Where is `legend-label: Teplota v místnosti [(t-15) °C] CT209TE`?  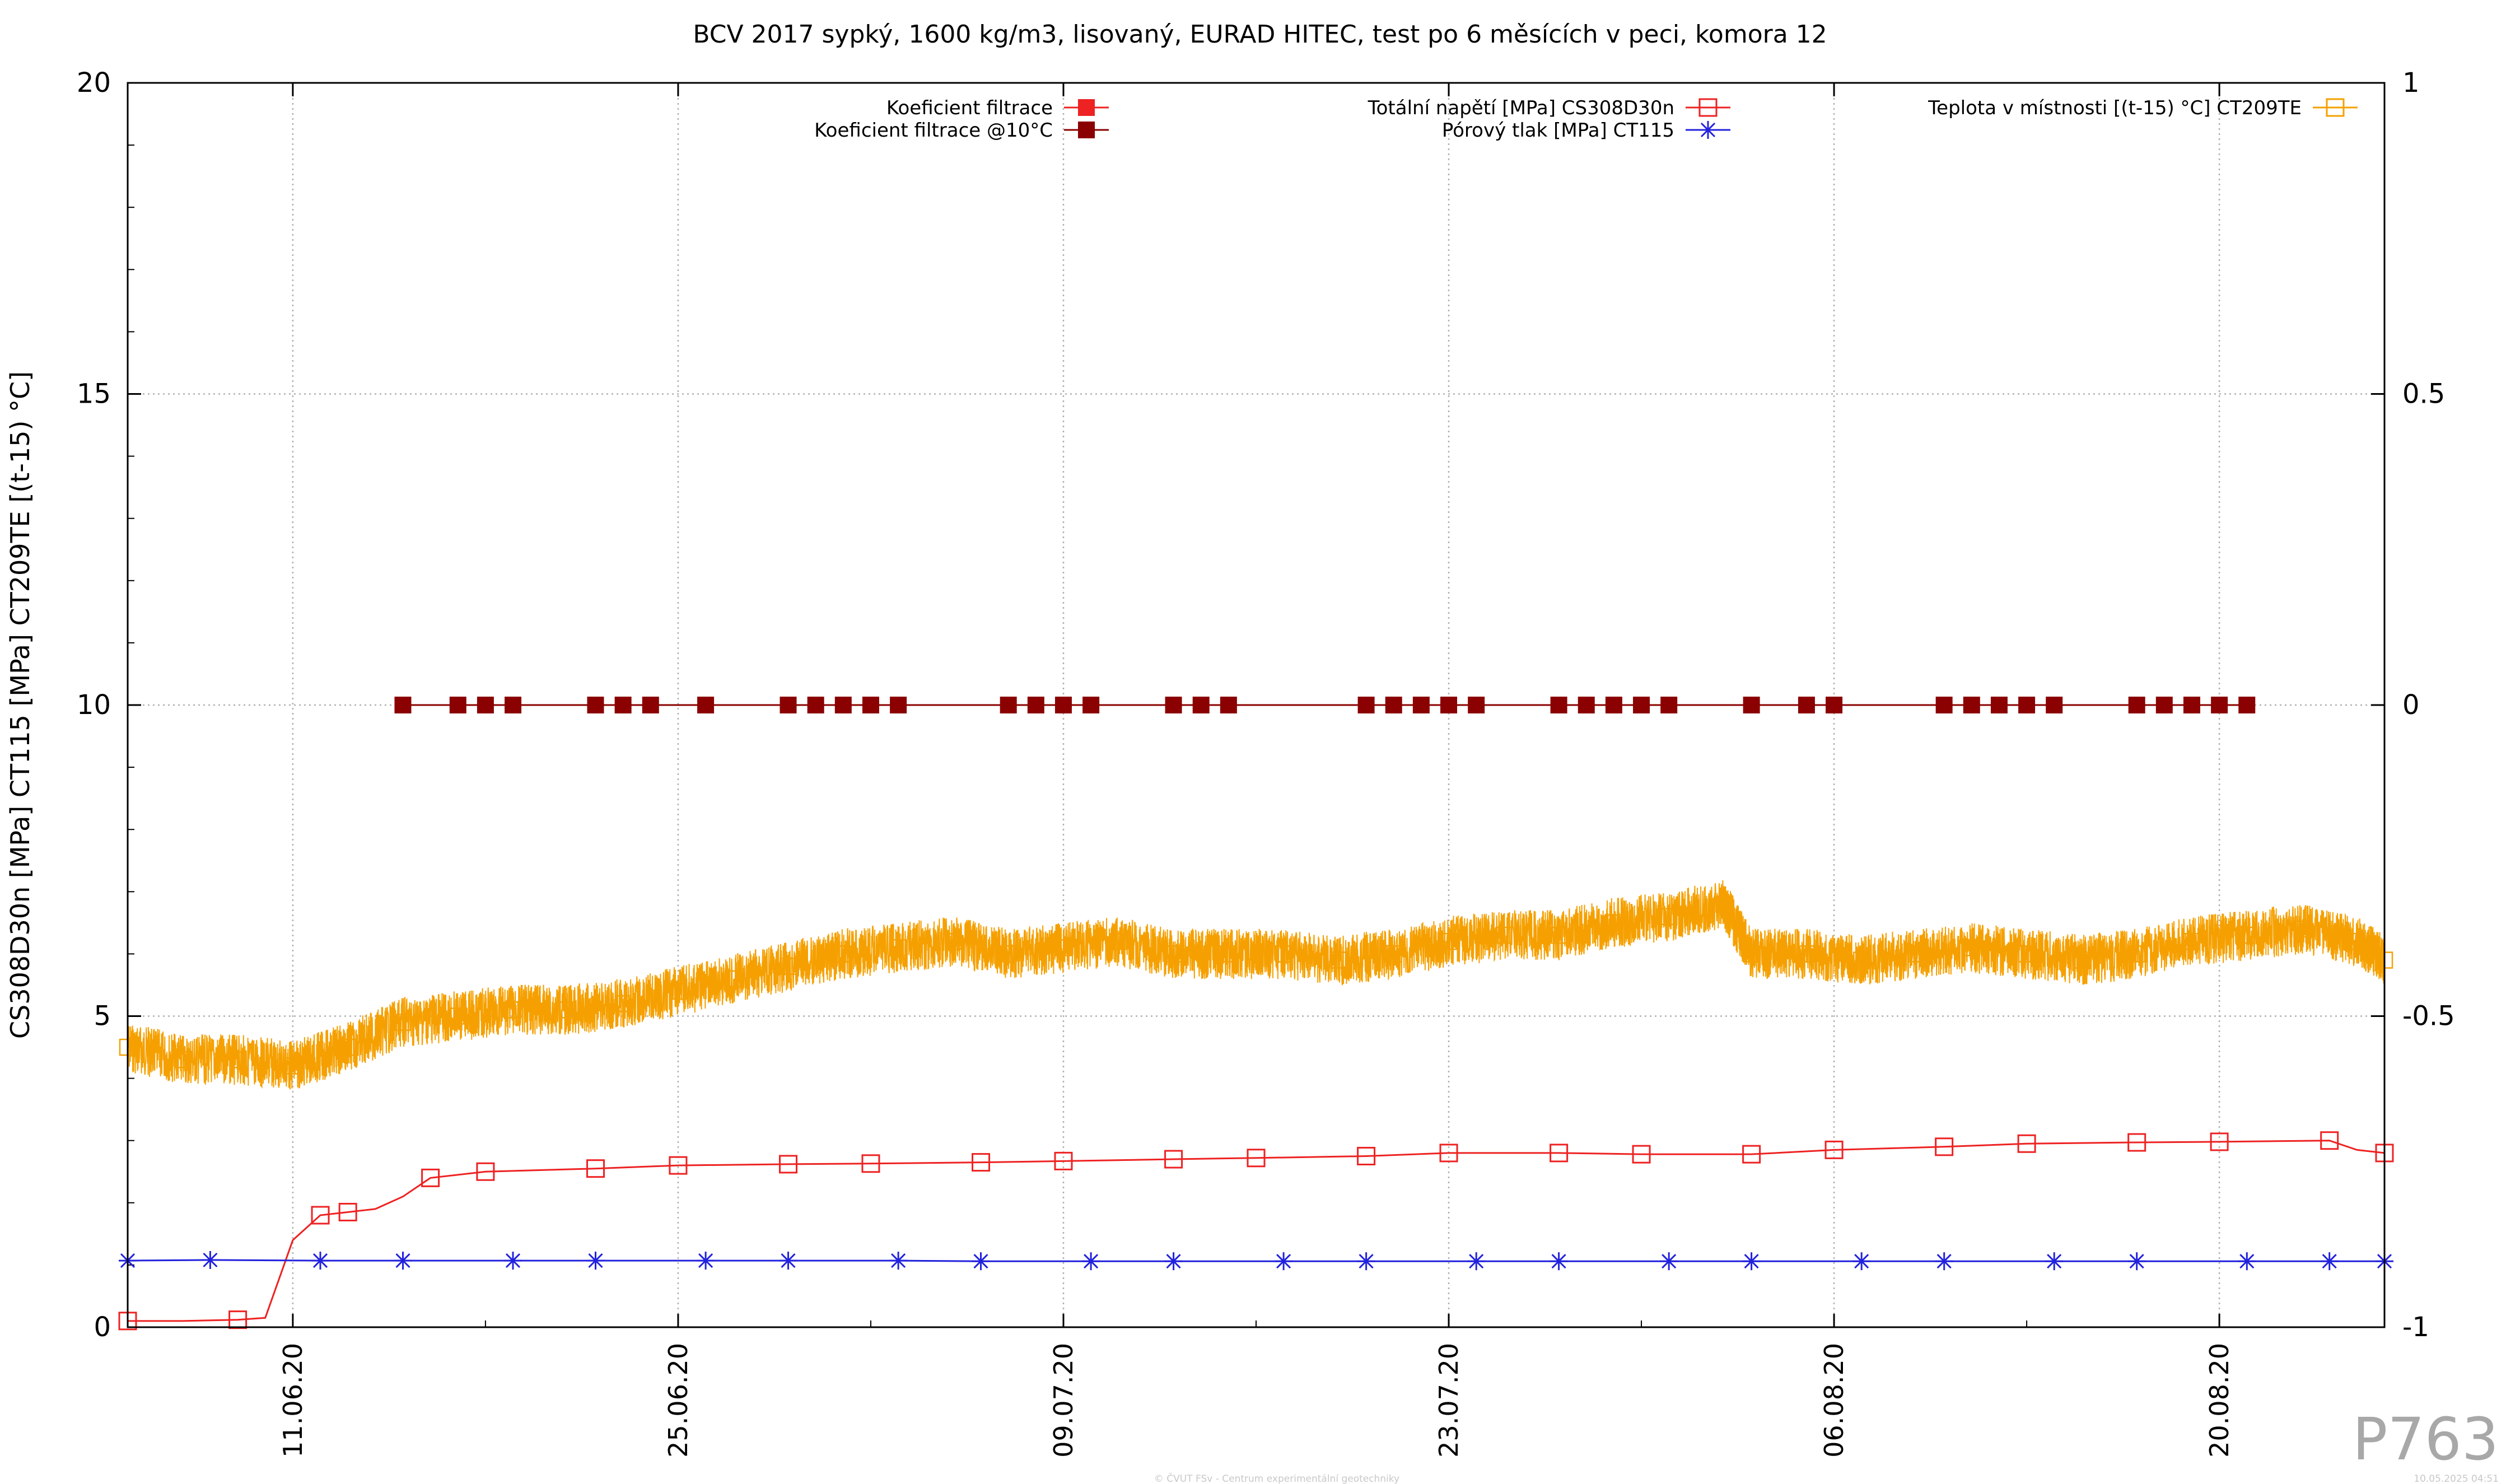
legend-label: Teplota v místnosti [(t-15) °C] CT209TE is located at coordinates (2115, 108).